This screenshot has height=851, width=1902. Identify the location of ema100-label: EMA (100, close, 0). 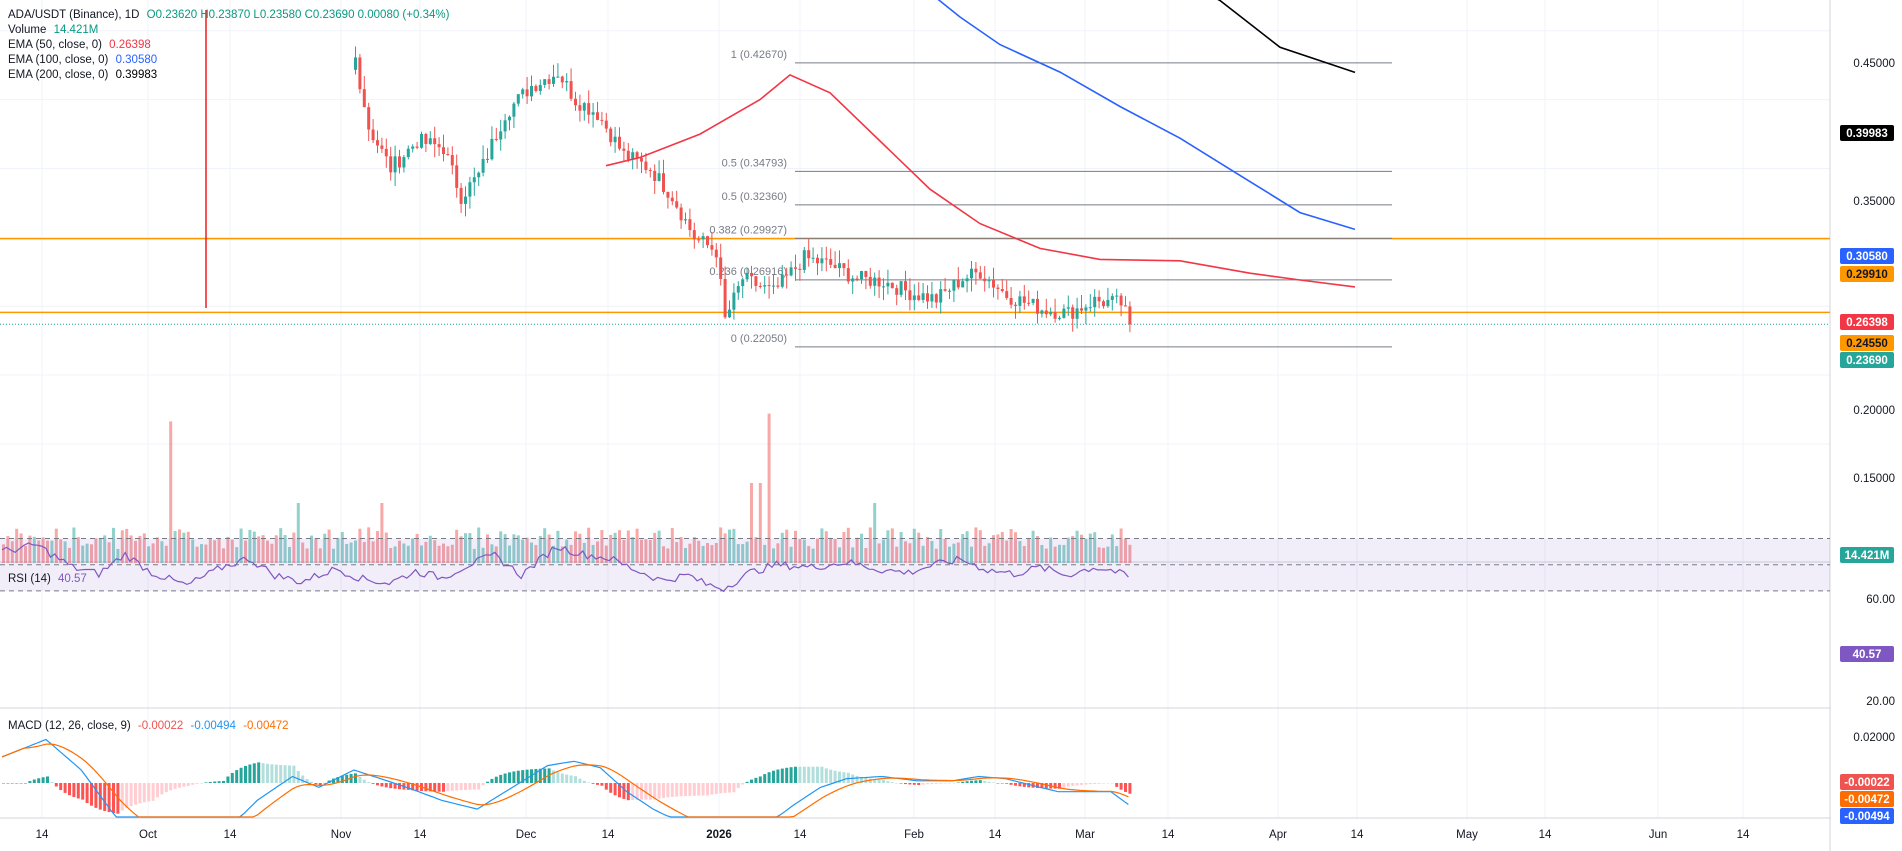
(58, 60).